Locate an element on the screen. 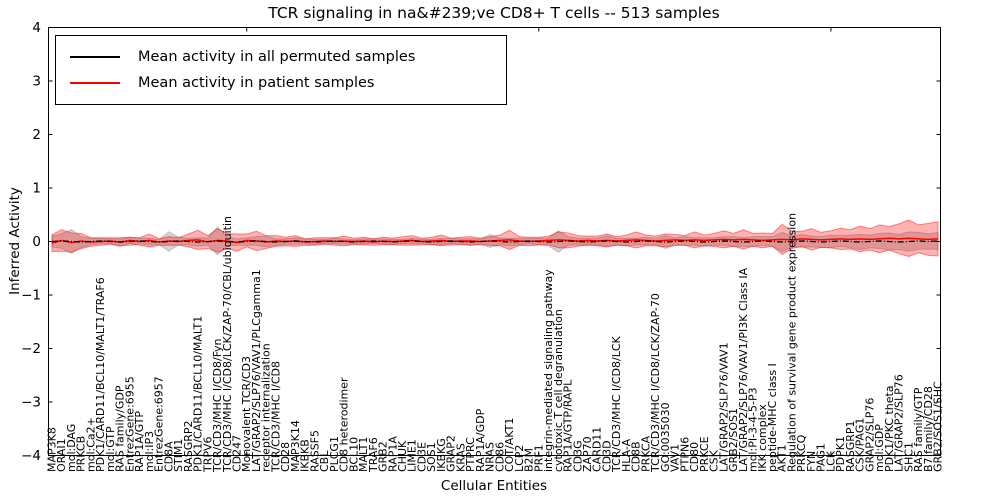 The width and height of the screenshot is (1000, 500). x-tick-label: cytotoxic T cell degranulation is located at coordinates (558, 390).